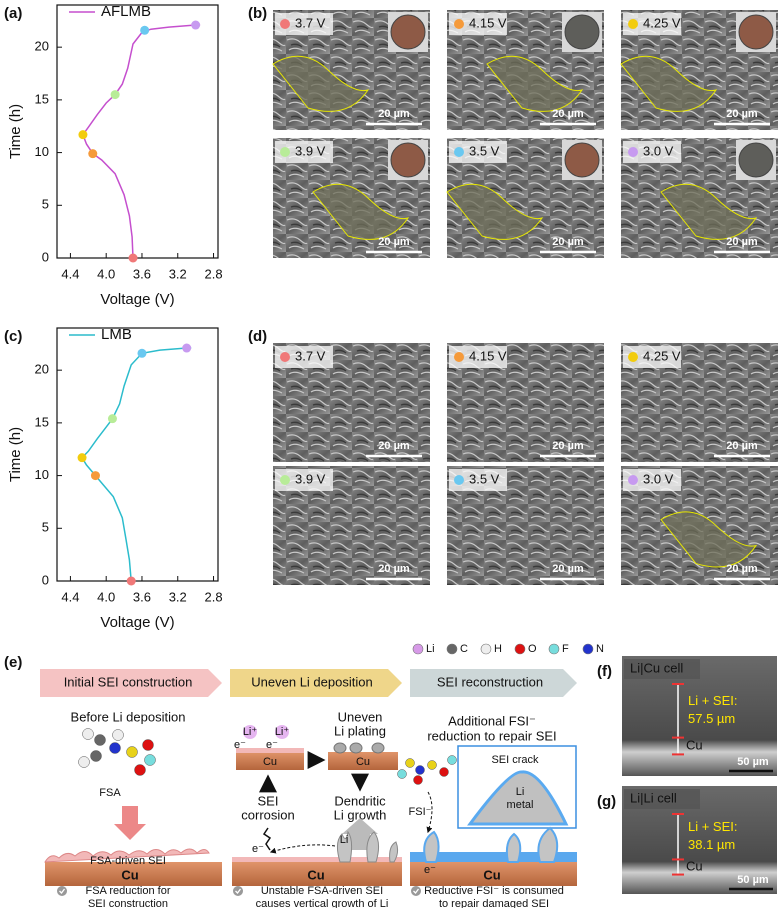 This screenshot has width=780, height=908. Describe the element at coordinates (267, 839) in the screenshot. I see `crack-arrow` at that location.